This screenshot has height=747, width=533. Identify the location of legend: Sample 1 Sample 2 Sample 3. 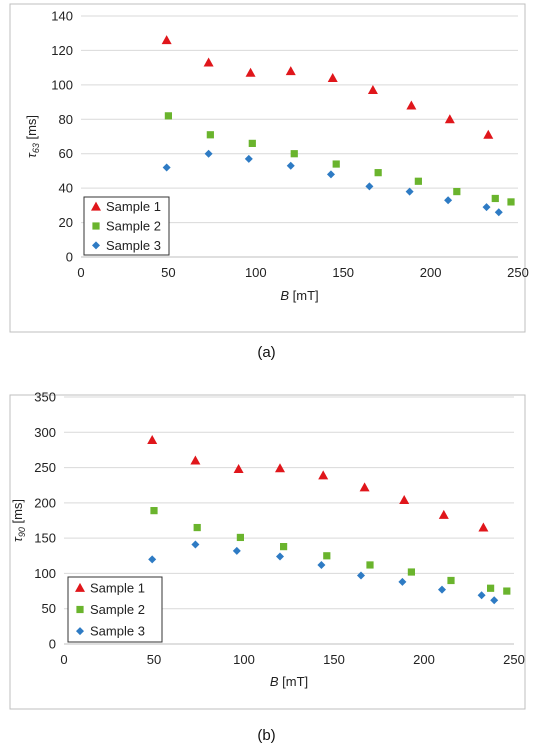
(115, 609).